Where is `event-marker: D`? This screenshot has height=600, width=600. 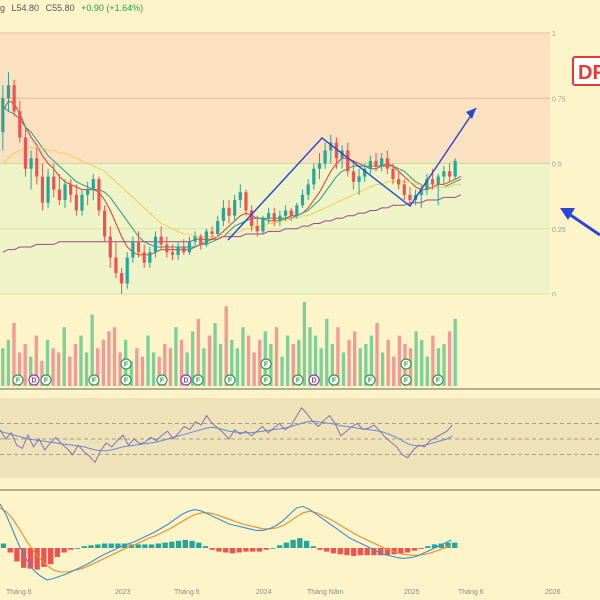 event-marker: D is located at coordinates (34, 380).